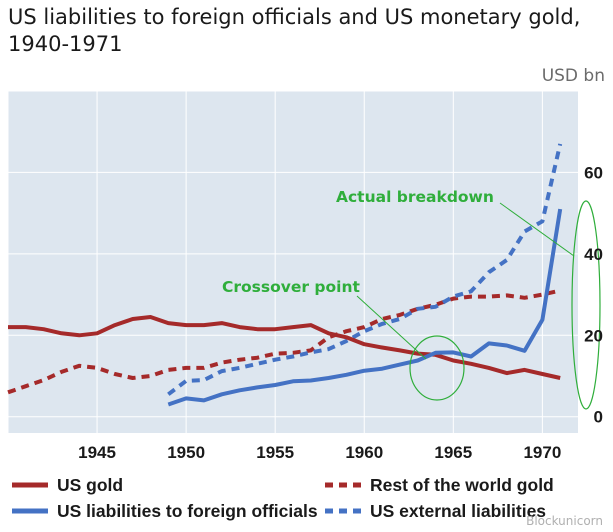  Describe the element at coordinates (458, 511) in the screenshot. I see `legend-label-us-external-liabilities: US external liabilities` at that location.